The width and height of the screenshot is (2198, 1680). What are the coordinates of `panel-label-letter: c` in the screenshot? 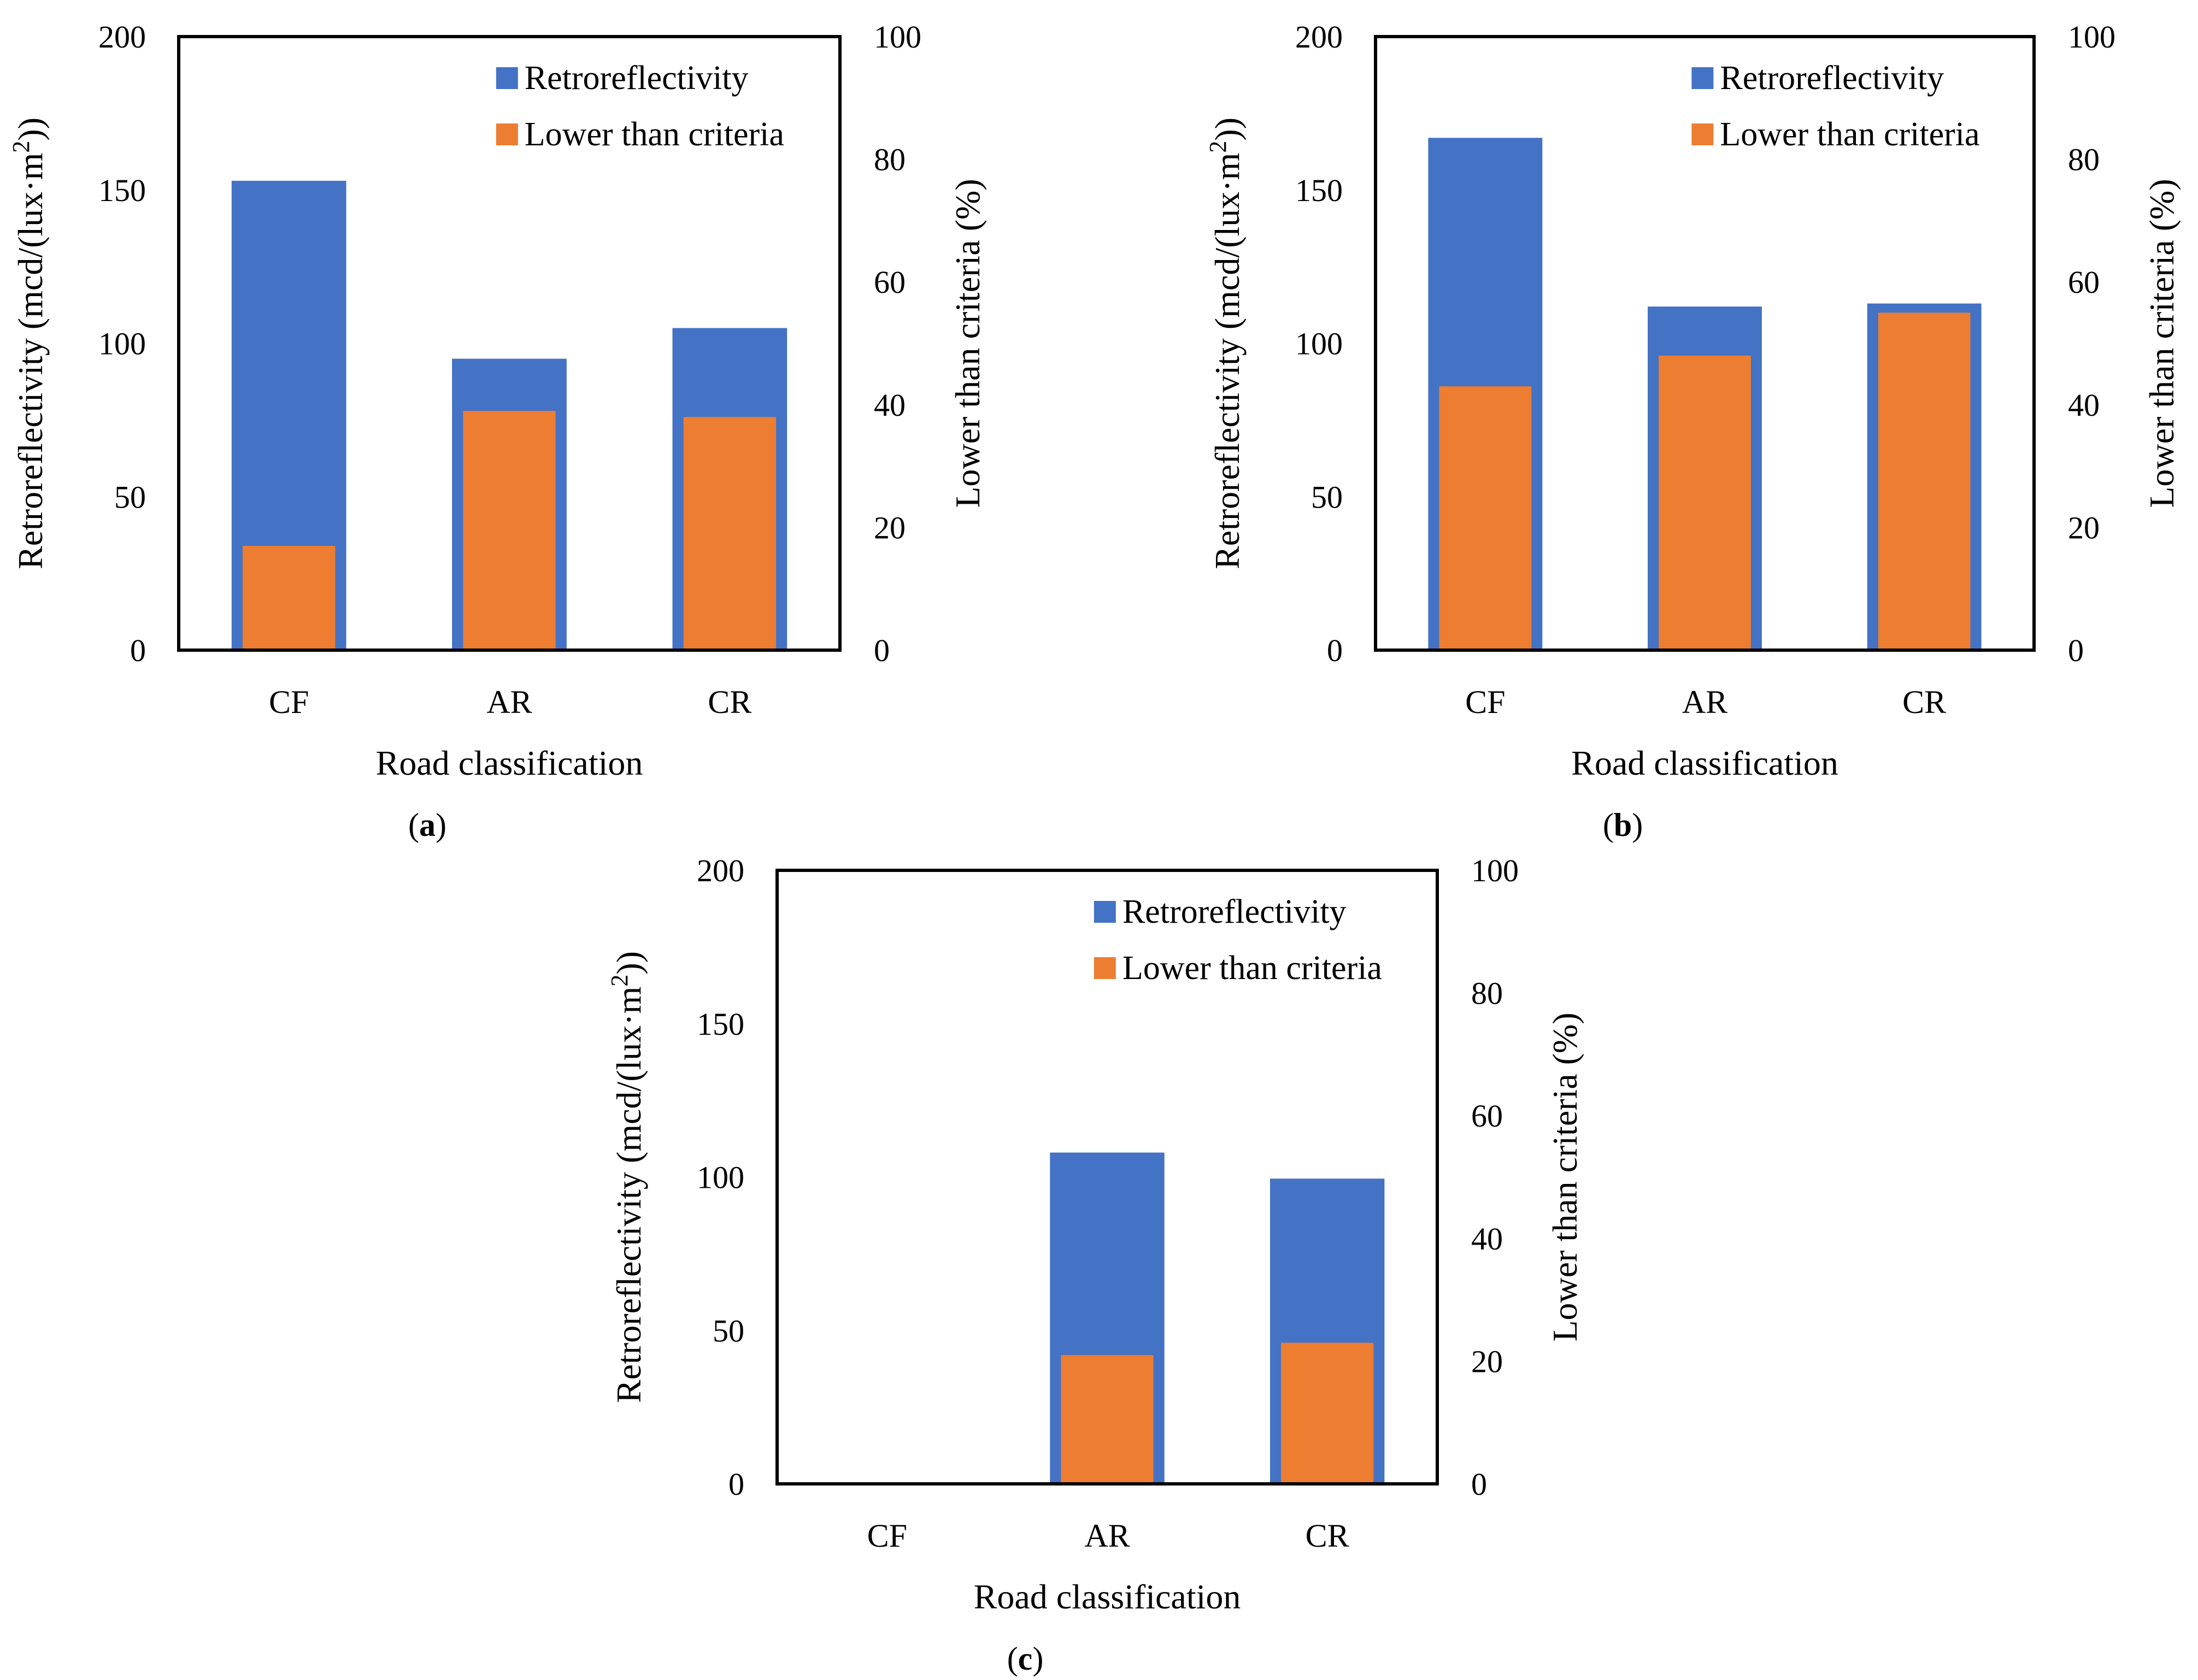 It's located at (1025, 1659).